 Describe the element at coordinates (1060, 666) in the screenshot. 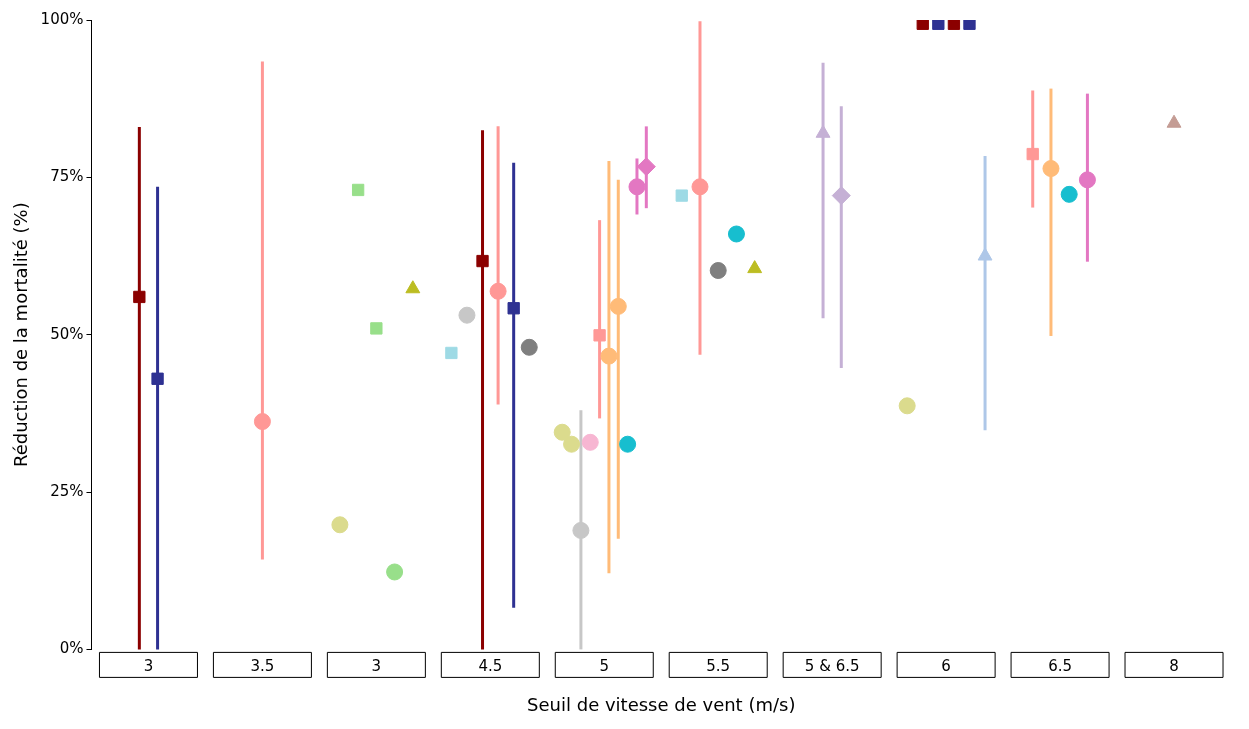

I see `x-tick-label: 6.5` at that location.